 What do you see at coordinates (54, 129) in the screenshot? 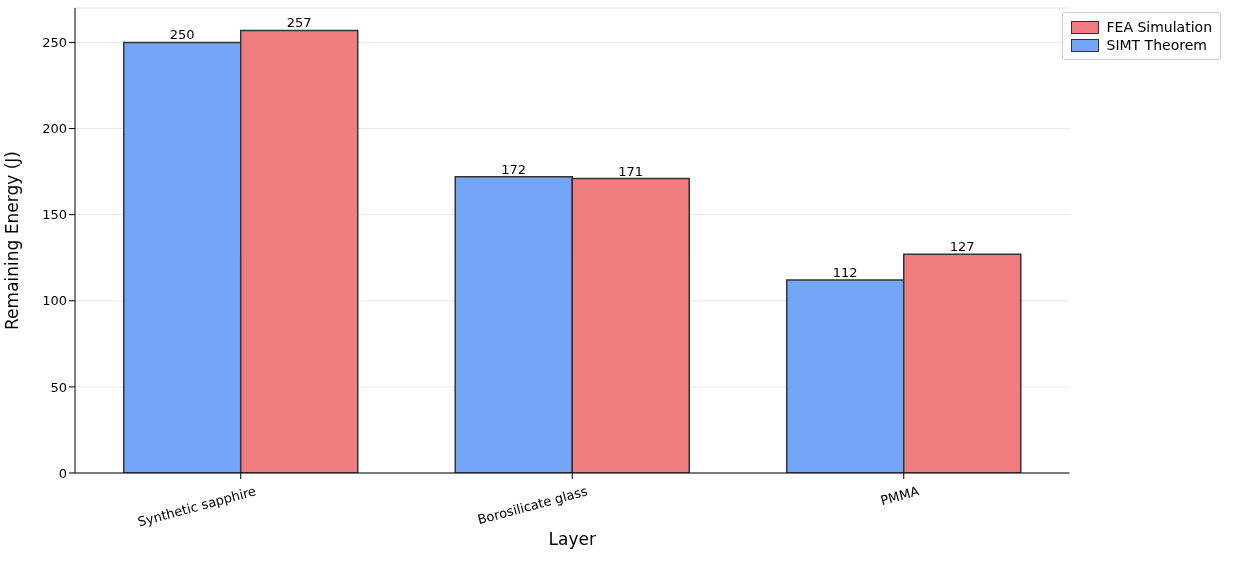
I see `y-tick-label: 200` at bounding box center [54, 129].